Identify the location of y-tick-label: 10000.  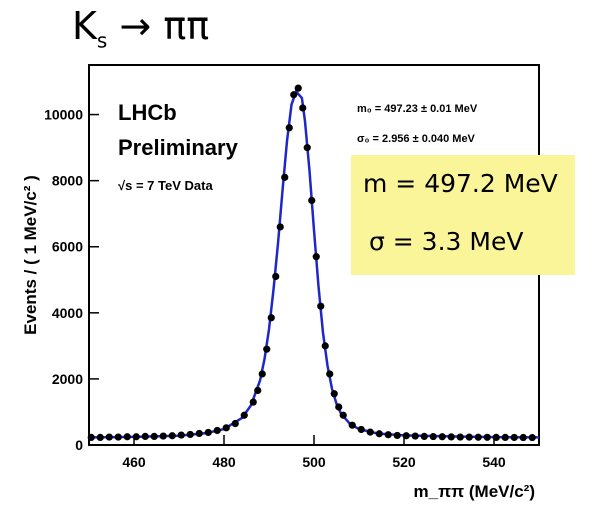
(63, 115).